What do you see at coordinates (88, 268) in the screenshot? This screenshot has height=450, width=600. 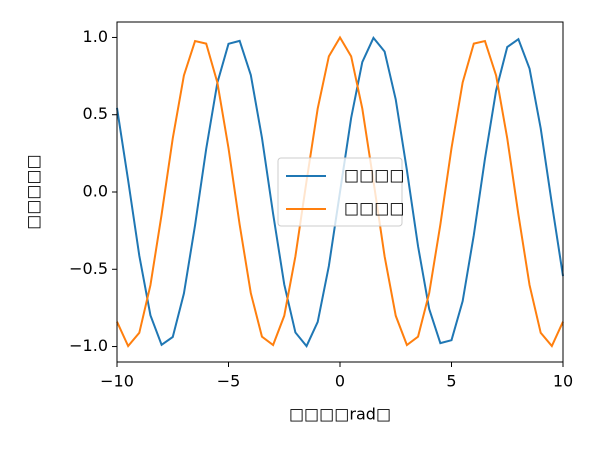 I see `y-tick-label: −0.5` at bounding box center [88, 268].